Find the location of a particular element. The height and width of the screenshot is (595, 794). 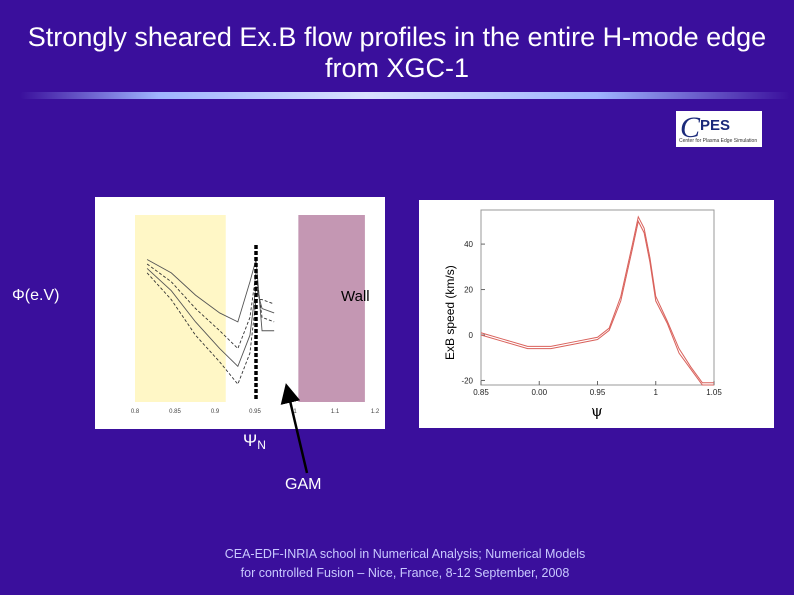

potential-profile-chart: 0.8 0.85 0.9 0.95 1 1.1 1.2 Wall is located at coordinates (240, 313).